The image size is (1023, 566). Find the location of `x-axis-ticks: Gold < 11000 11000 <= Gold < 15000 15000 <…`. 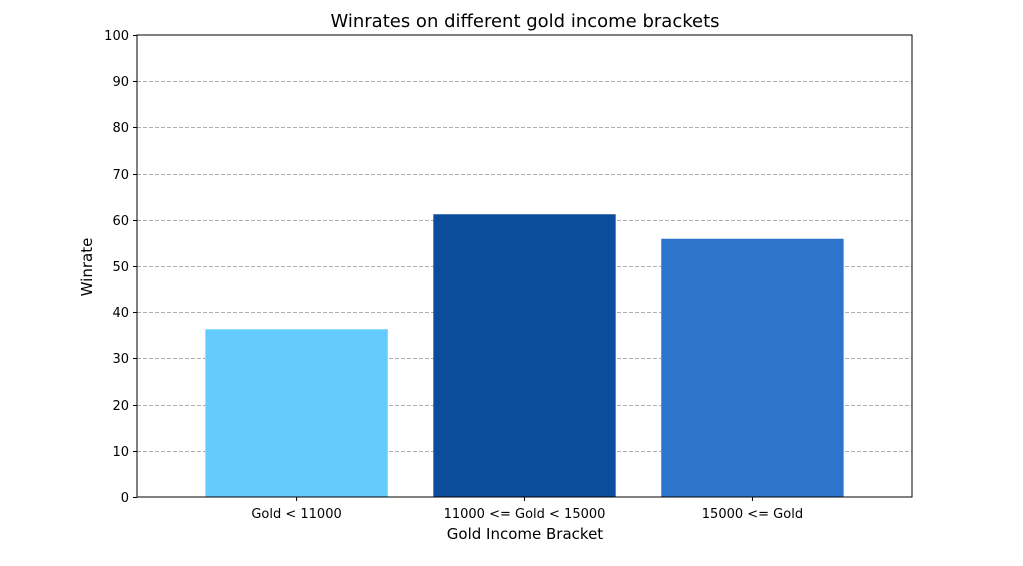

x-axis-ticks: Gold < 11000 11000 <= Gold < 15000 15000 <… is located at coordinates (527, 509).